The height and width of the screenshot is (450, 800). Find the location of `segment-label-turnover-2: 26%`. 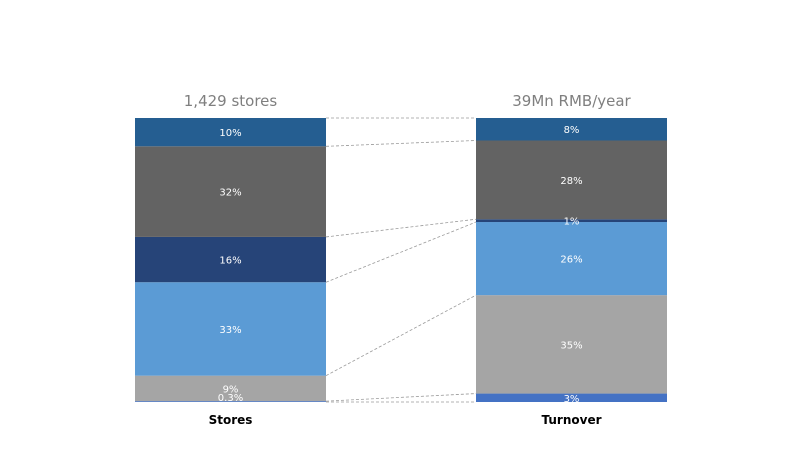

segment-label-turnover-2: 26% is located at coordinates (571, 260).